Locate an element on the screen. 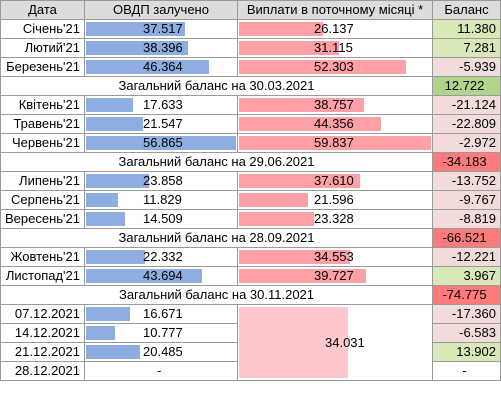 The image size is (501, 403). payment-value: 38.757 is located at coordinates (334, 104).